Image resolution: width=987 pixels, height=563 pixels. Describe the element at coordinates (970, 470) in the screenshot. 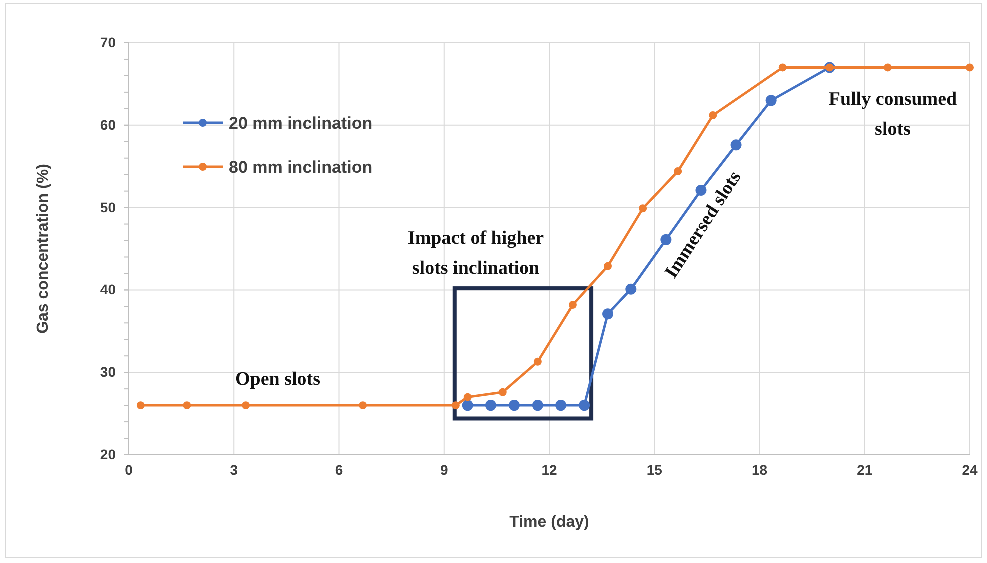

I see `x-tick-label: 24` at that location.